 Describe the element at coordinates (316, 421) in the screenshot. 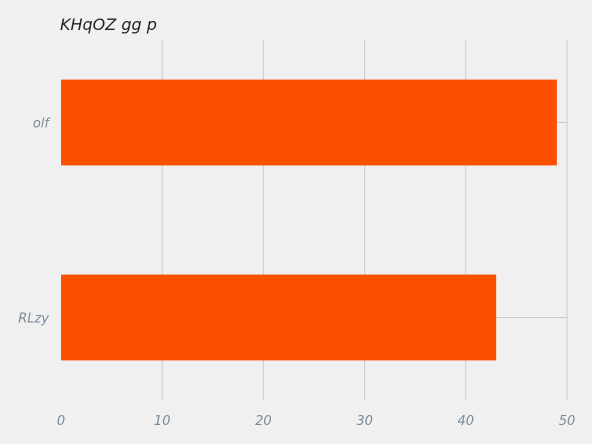

I see `x-axis-labels: 0 10 20 30 40 50` at that location.